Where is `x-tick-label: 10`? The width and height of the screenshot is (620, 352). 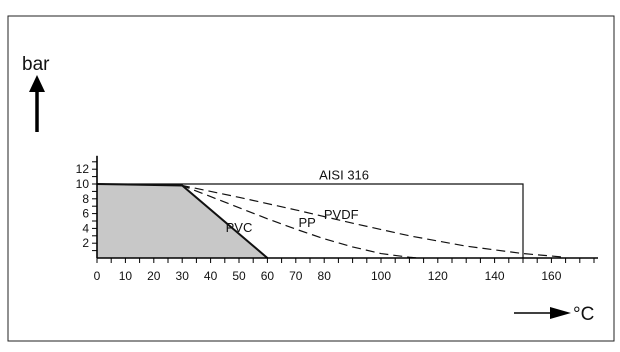
x-tick-label: 10 is located at coordinates (126, 276).